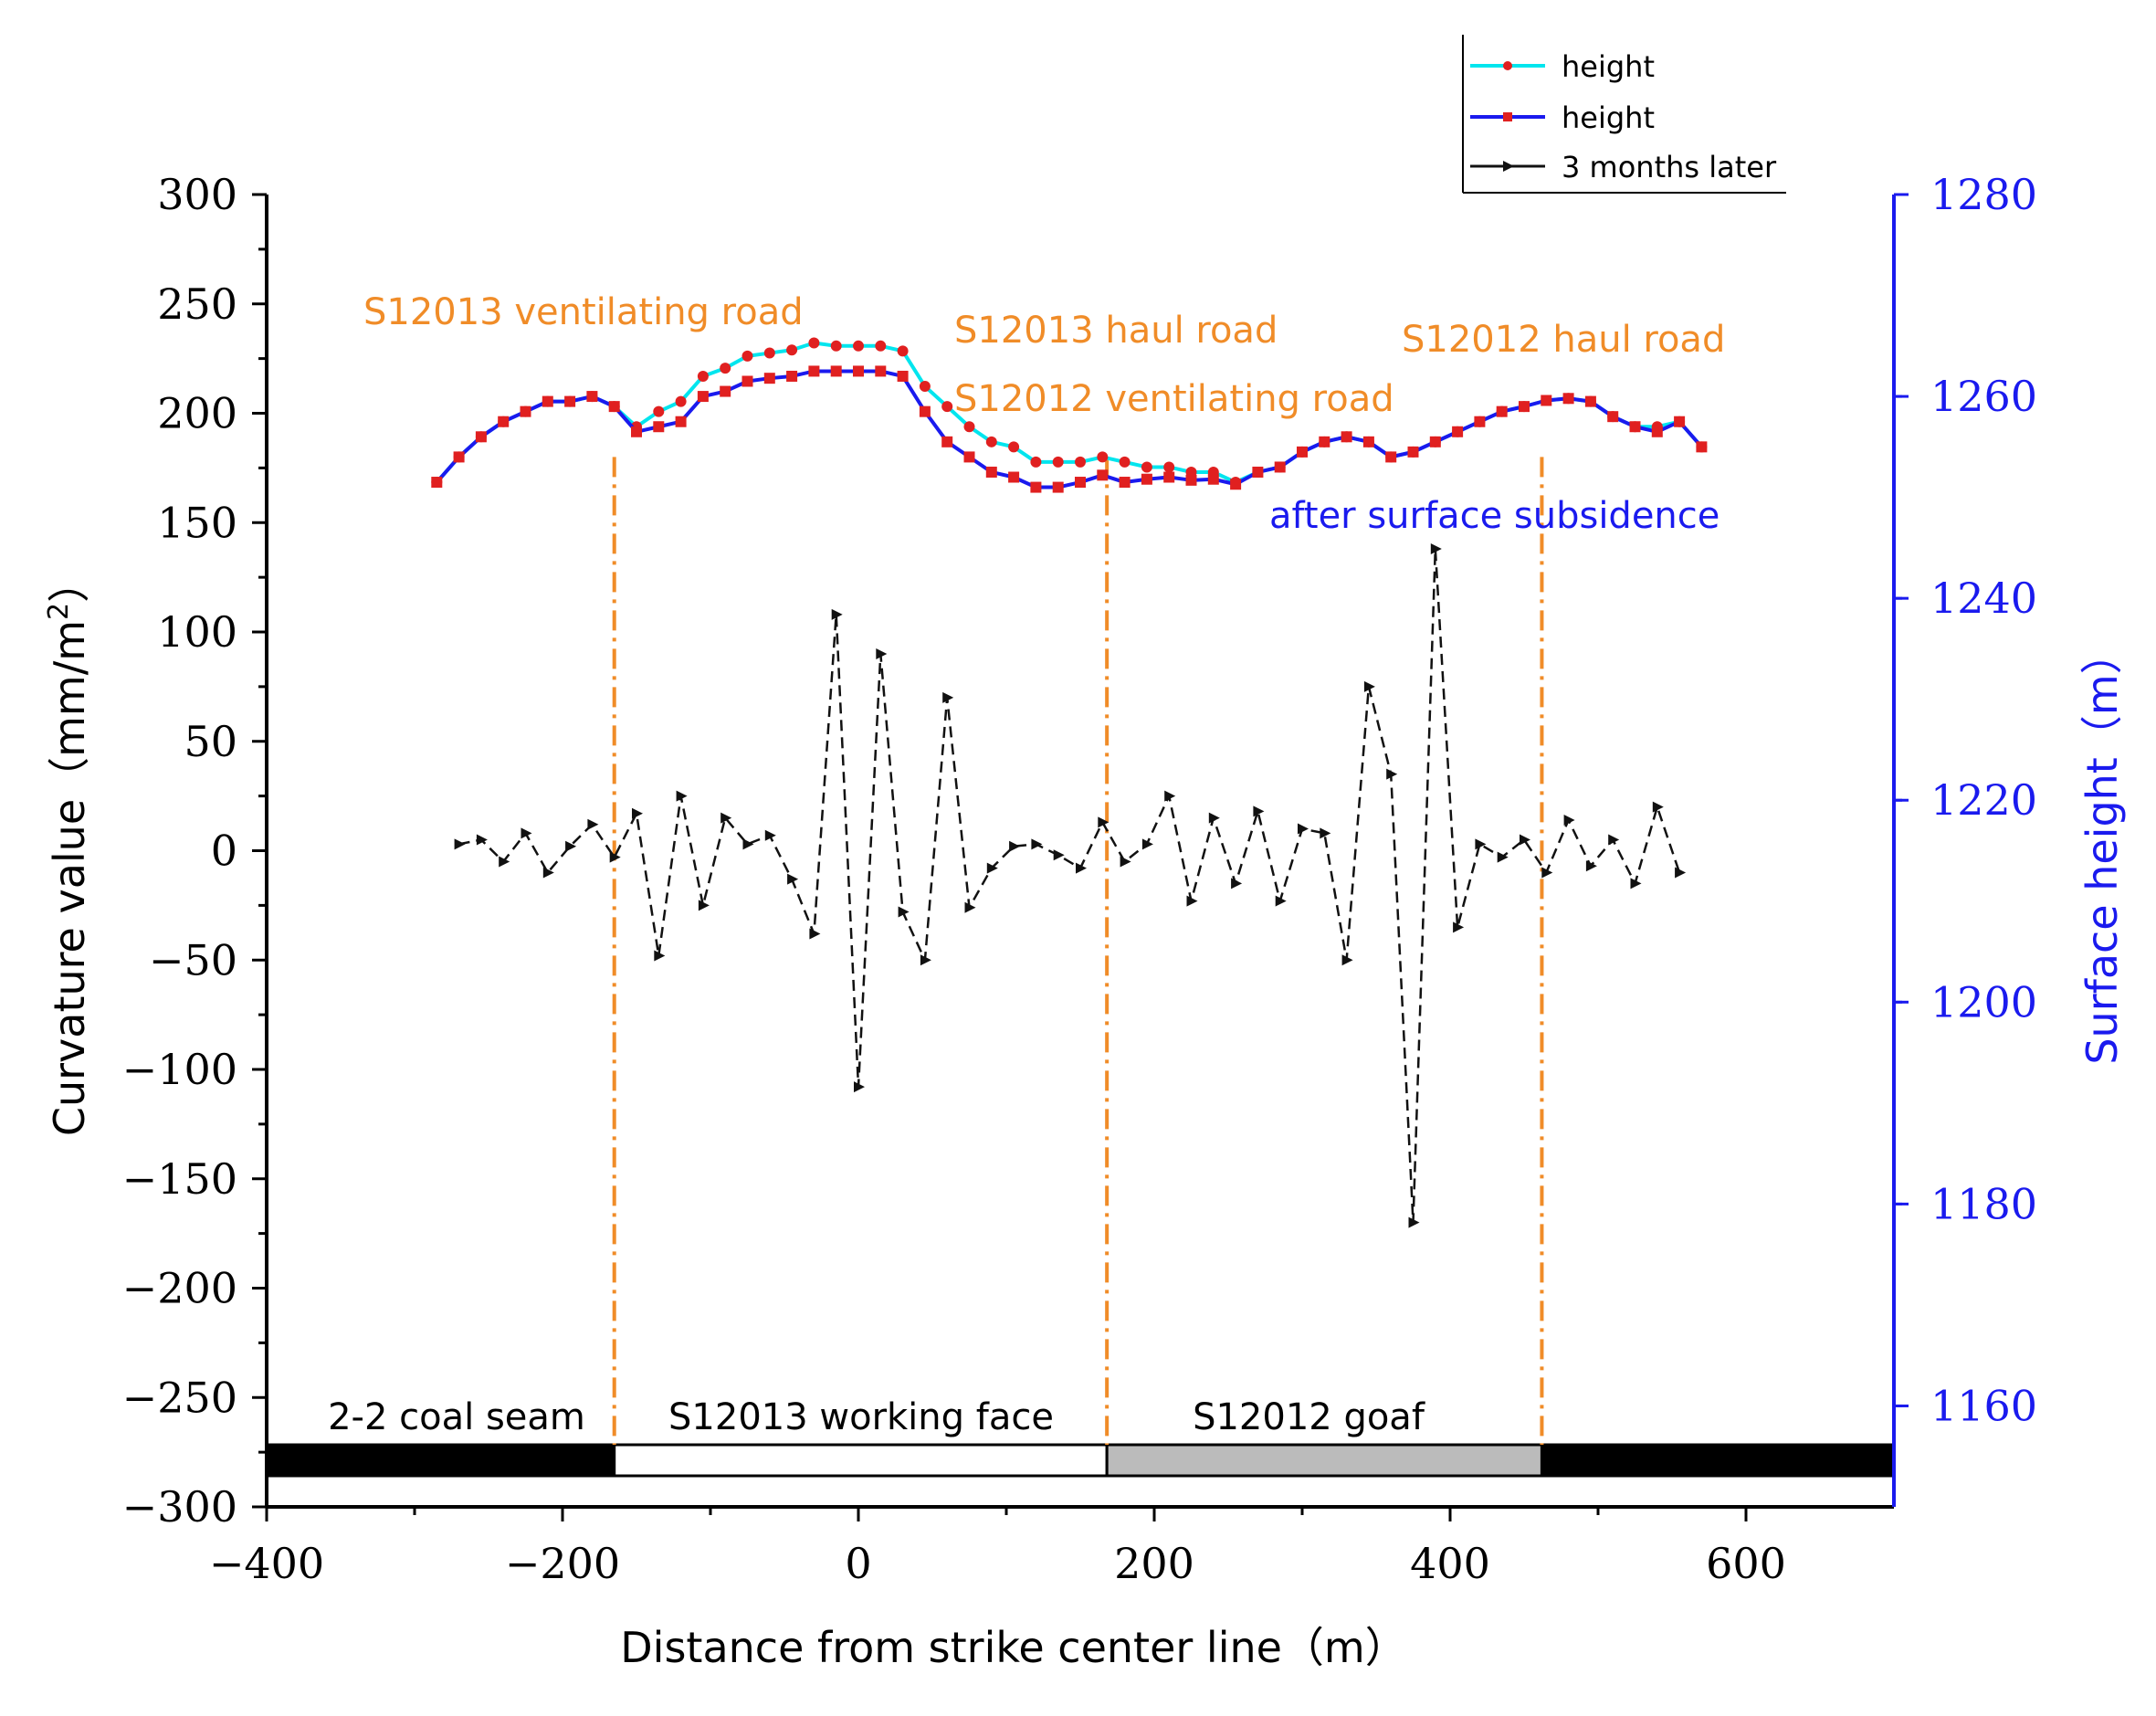 This screenshot has height=1716, width=2156. Describe the element at coordinates (1983, 1405) in the screenshot. I see `y-right-tick-label-6: 1160` at that location.